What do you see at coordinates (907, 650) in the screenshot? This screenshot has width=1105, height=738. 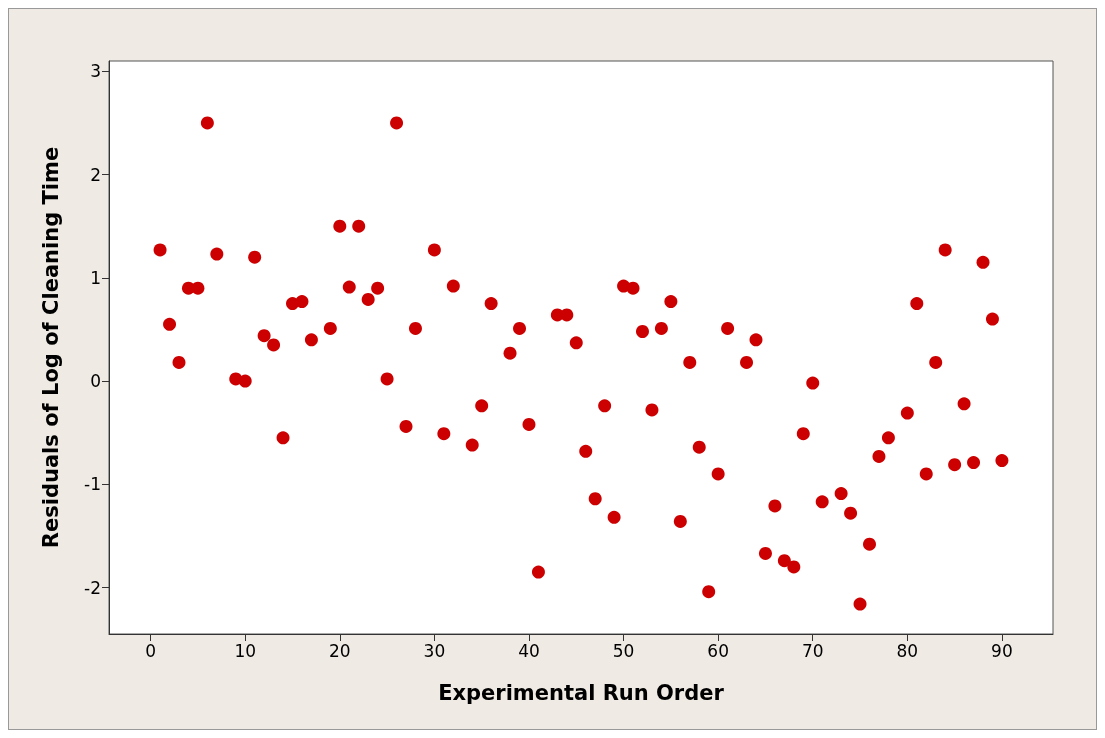 I see `x-tick-label: 80` at bounding box center [907, 650].